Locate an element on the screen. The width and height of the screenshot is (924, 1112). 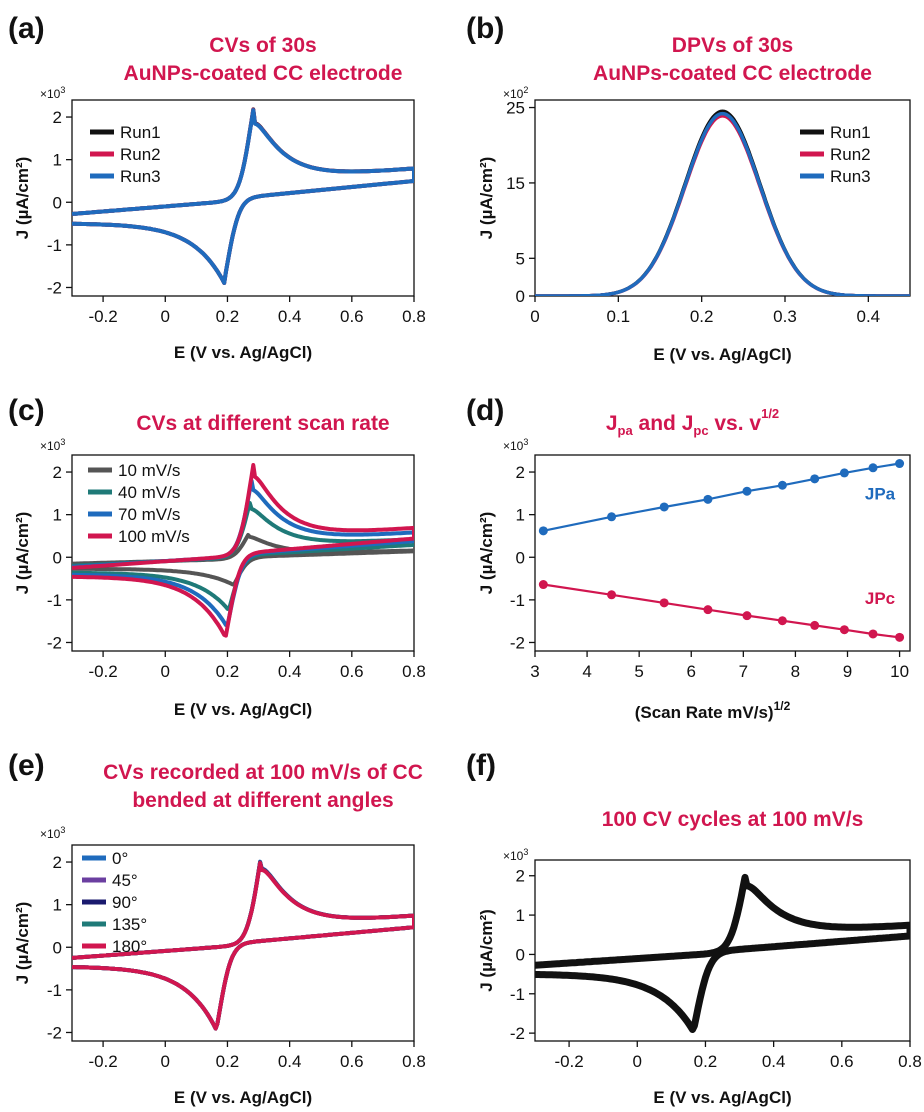
legend-label: 45° is located at coordinates (125, 880).